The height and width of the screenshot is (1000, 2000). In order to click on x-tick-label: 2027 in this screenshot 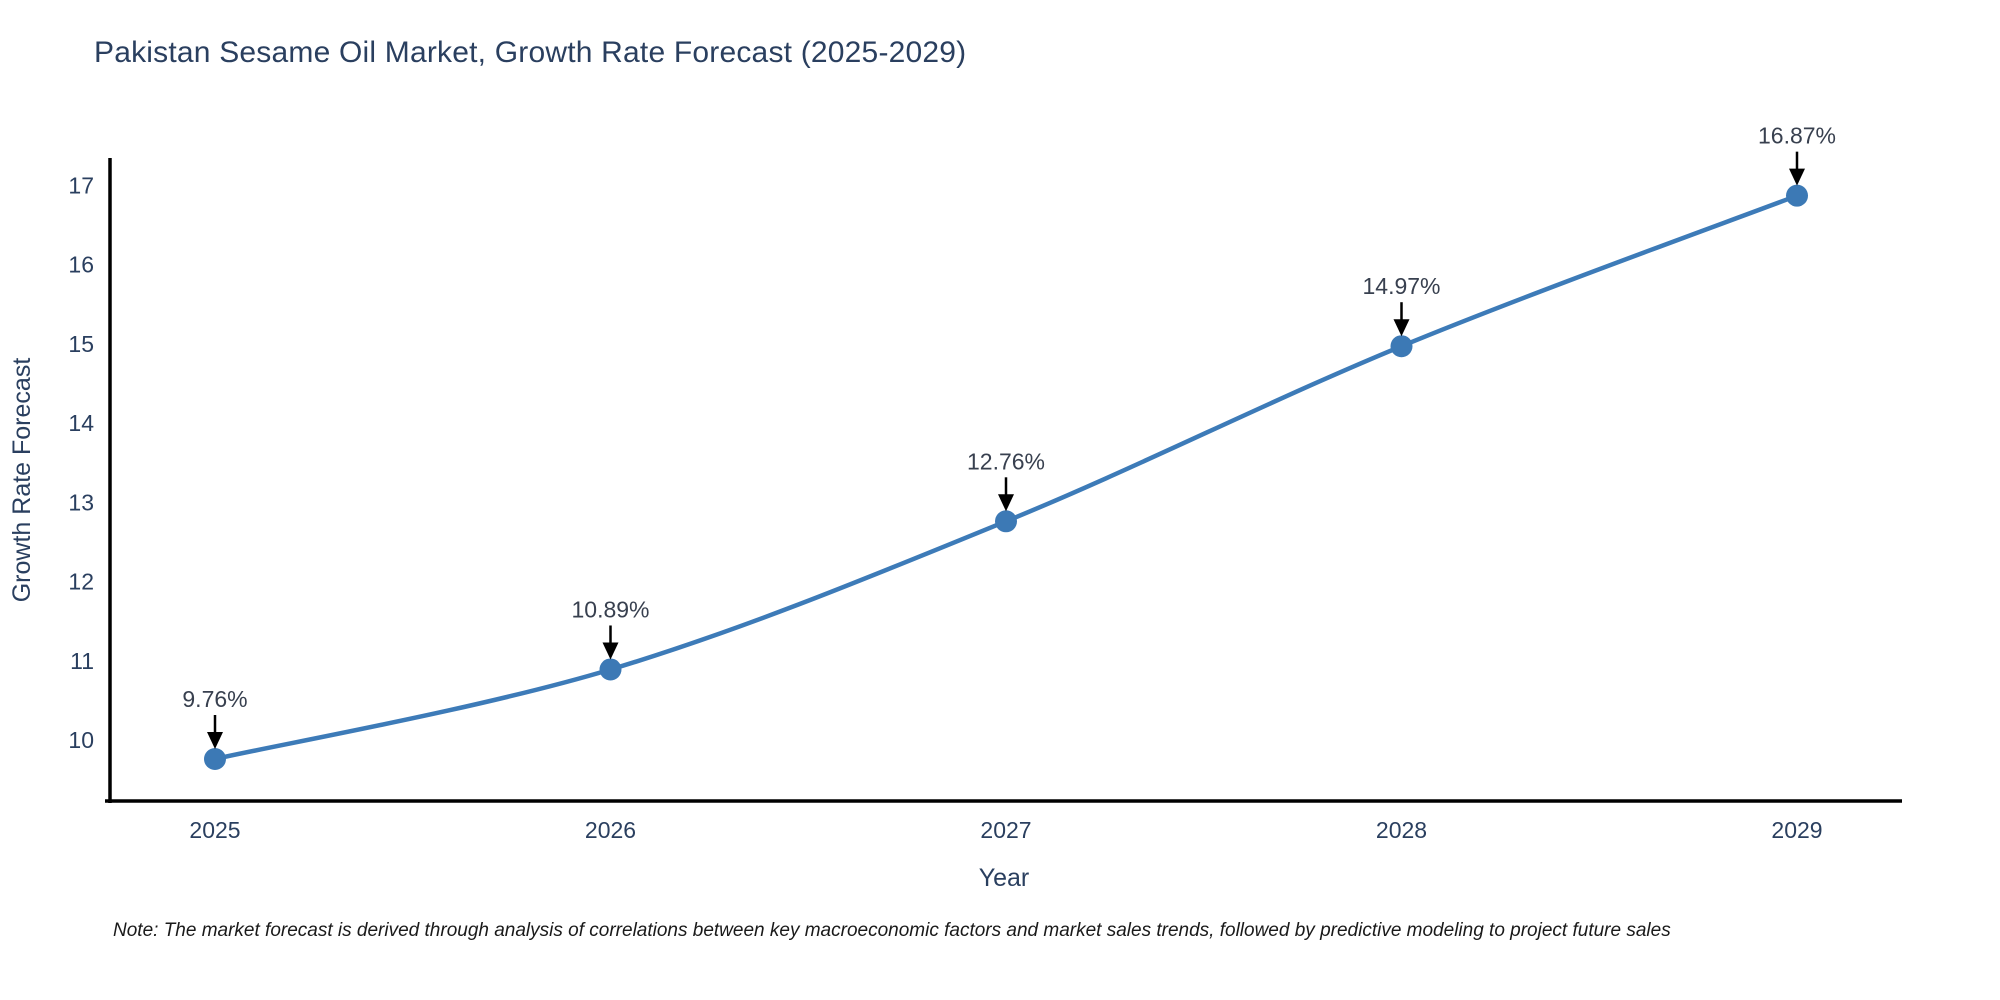, I will do `click(1005, 830)`.